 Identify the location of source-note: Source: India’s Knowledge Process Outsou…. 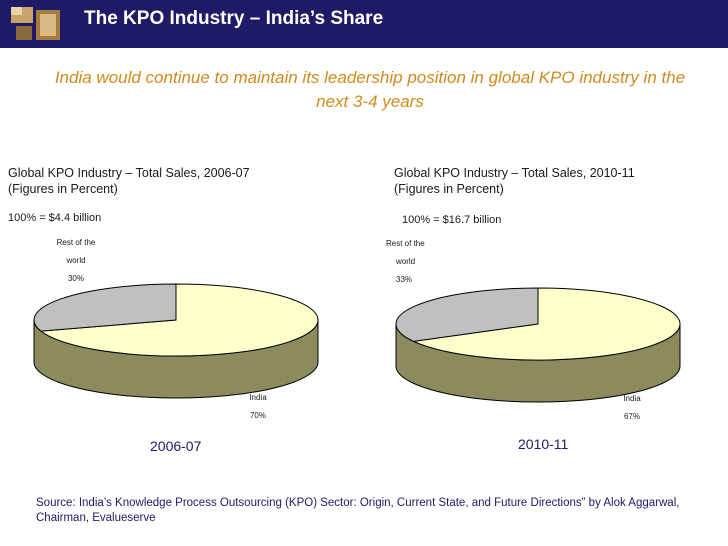
(358, 510).